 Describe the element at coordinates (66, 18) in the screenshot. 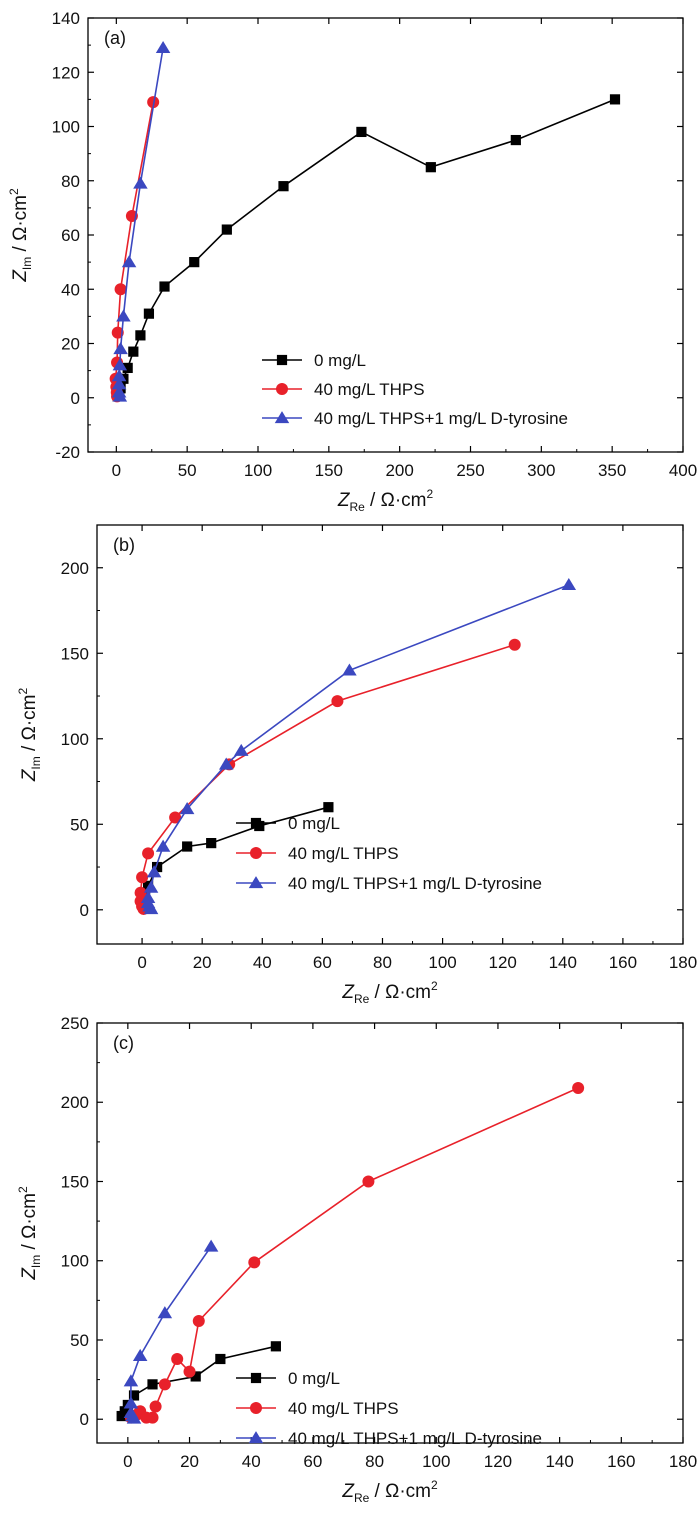

I see `y-tick-label: 140` at that location.